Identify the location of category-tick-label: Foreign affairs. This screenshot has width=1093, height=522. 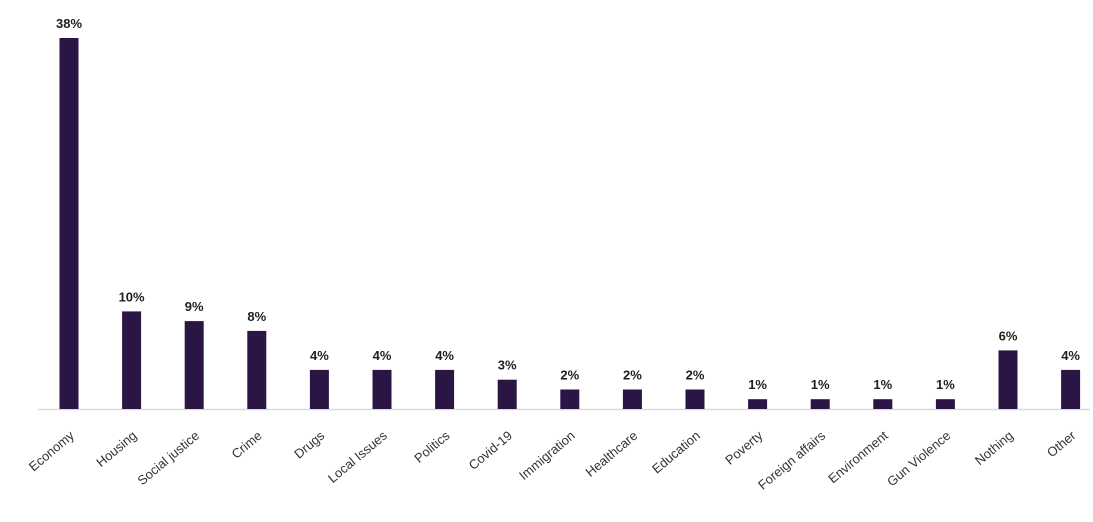
(791, 459).